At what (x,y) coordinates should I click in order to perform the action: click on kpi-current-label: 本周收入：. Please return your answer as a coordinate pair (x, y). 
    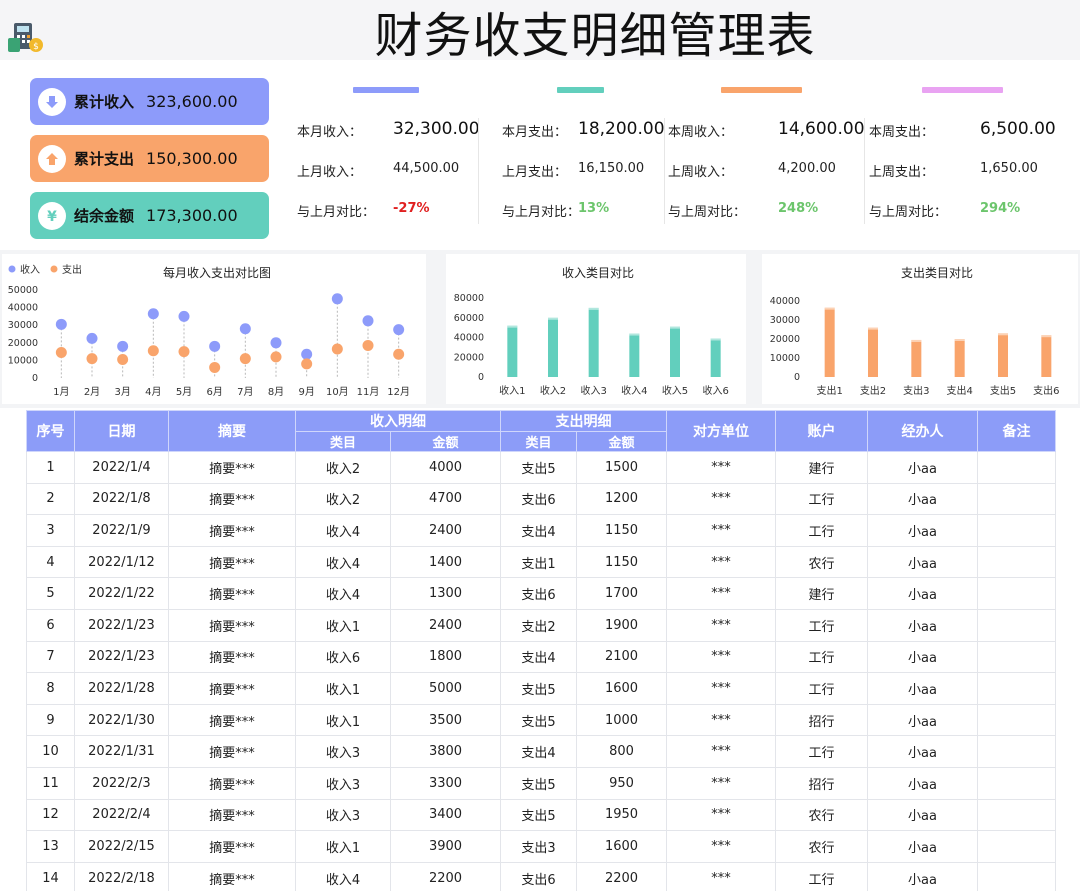
    Looking at the image, I should click on (701, 132).